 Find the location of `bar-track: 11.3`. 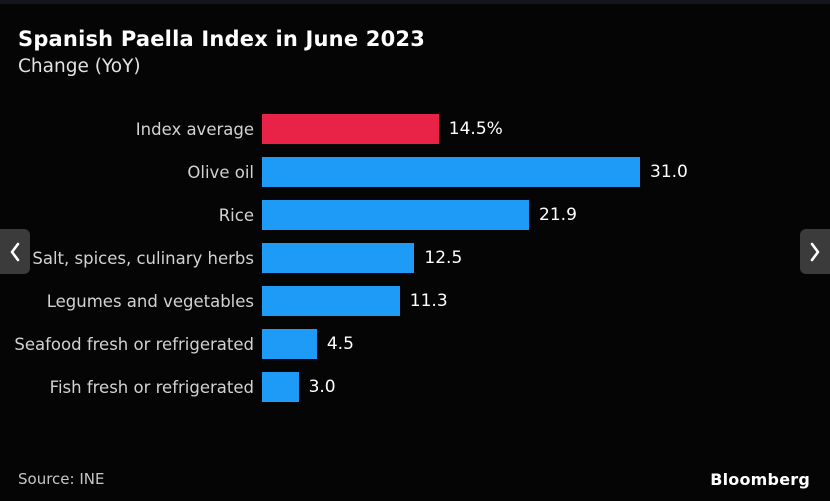

bar-track: 11.3 is located at coordinates (451, 301).